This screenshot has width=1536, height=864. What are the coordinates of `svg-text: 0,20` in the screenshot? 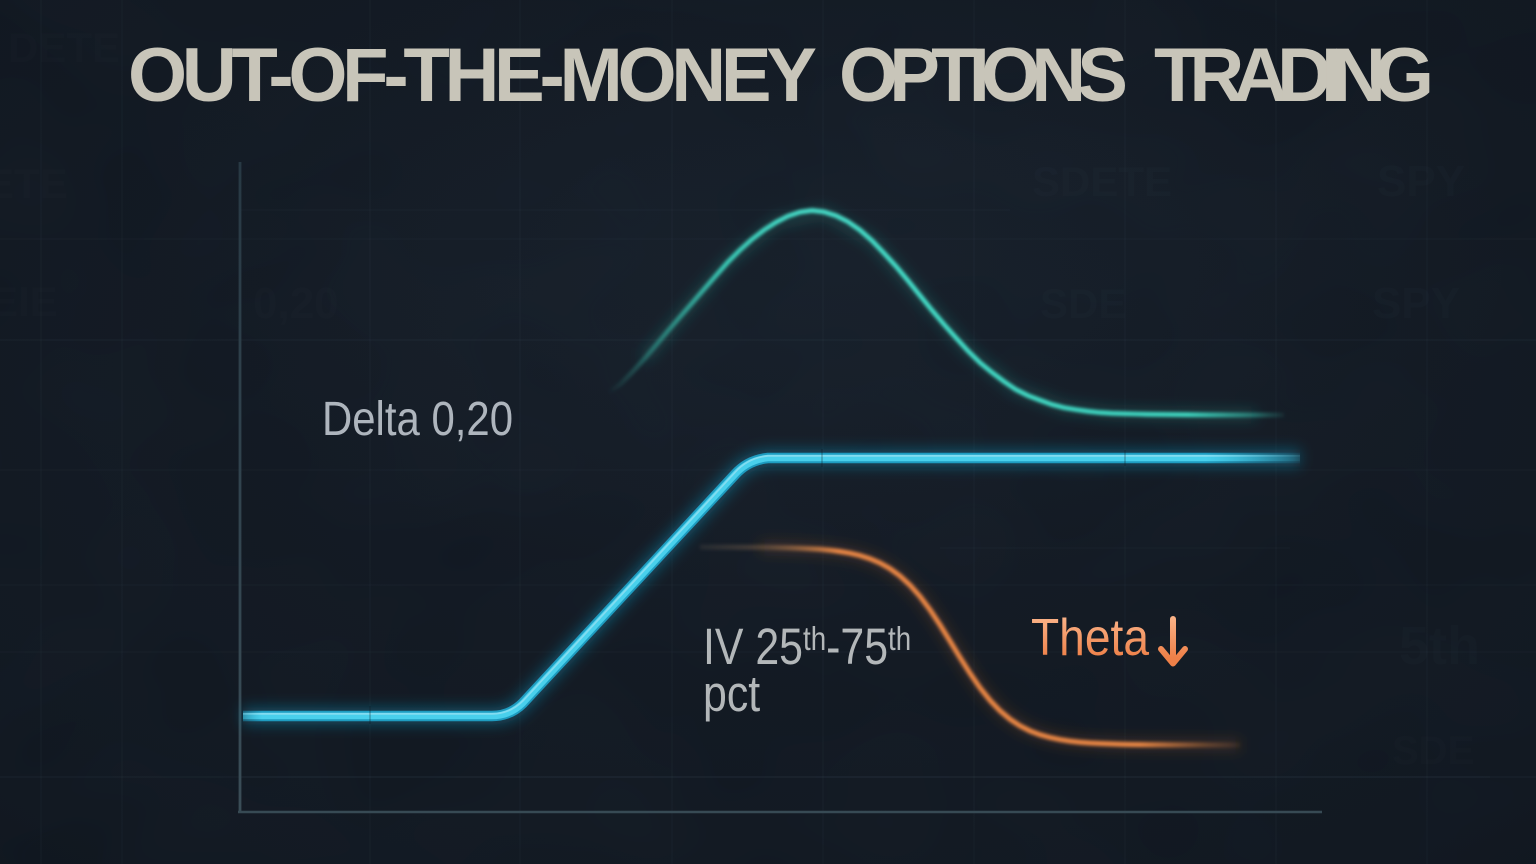 It's located at (296, 303).